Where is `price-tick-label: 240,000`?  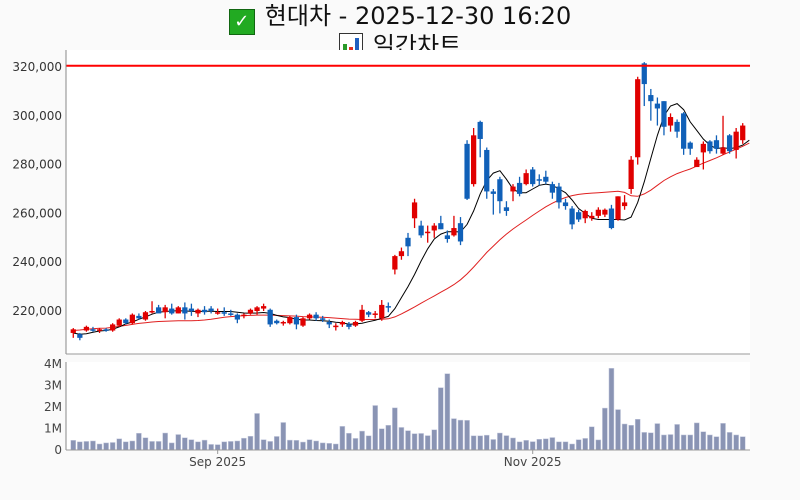
price-tick-label: 240,000 is located at coordinates (37, 262).